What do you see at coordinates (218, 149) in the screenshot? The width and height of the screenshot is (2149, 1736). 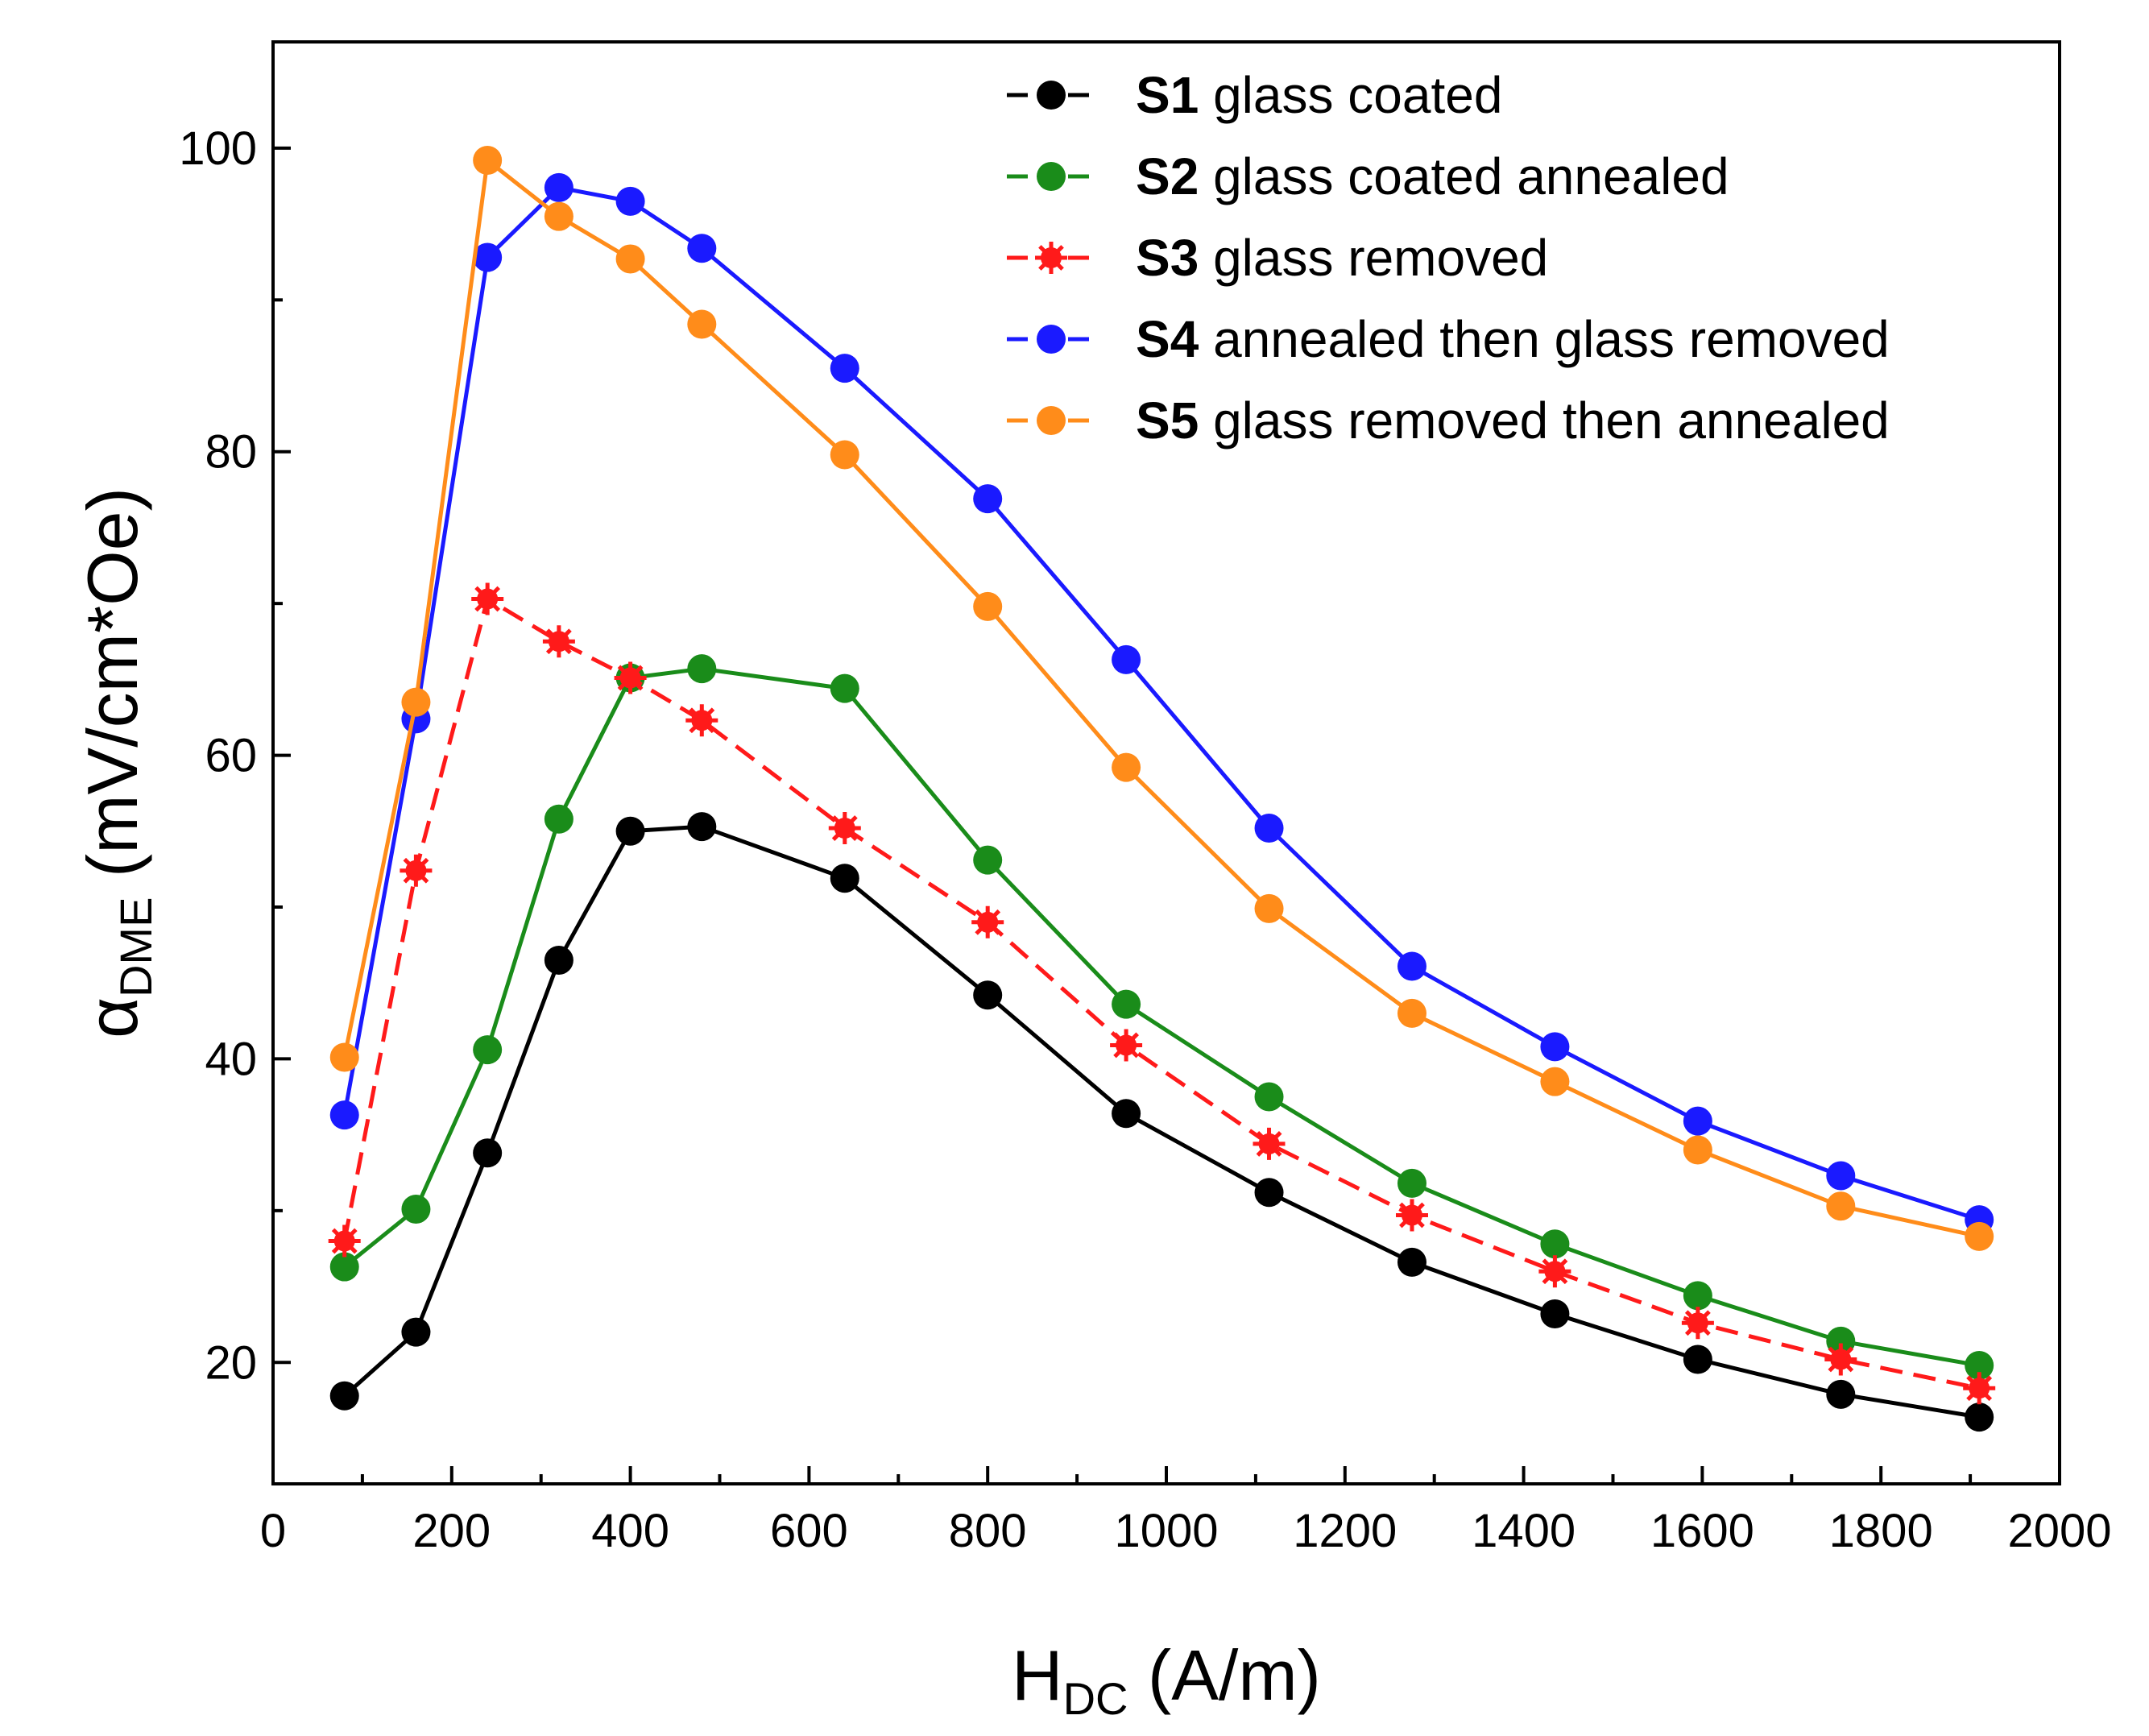 I see `y-tick-label: 100` at bounding box center [218, 149].